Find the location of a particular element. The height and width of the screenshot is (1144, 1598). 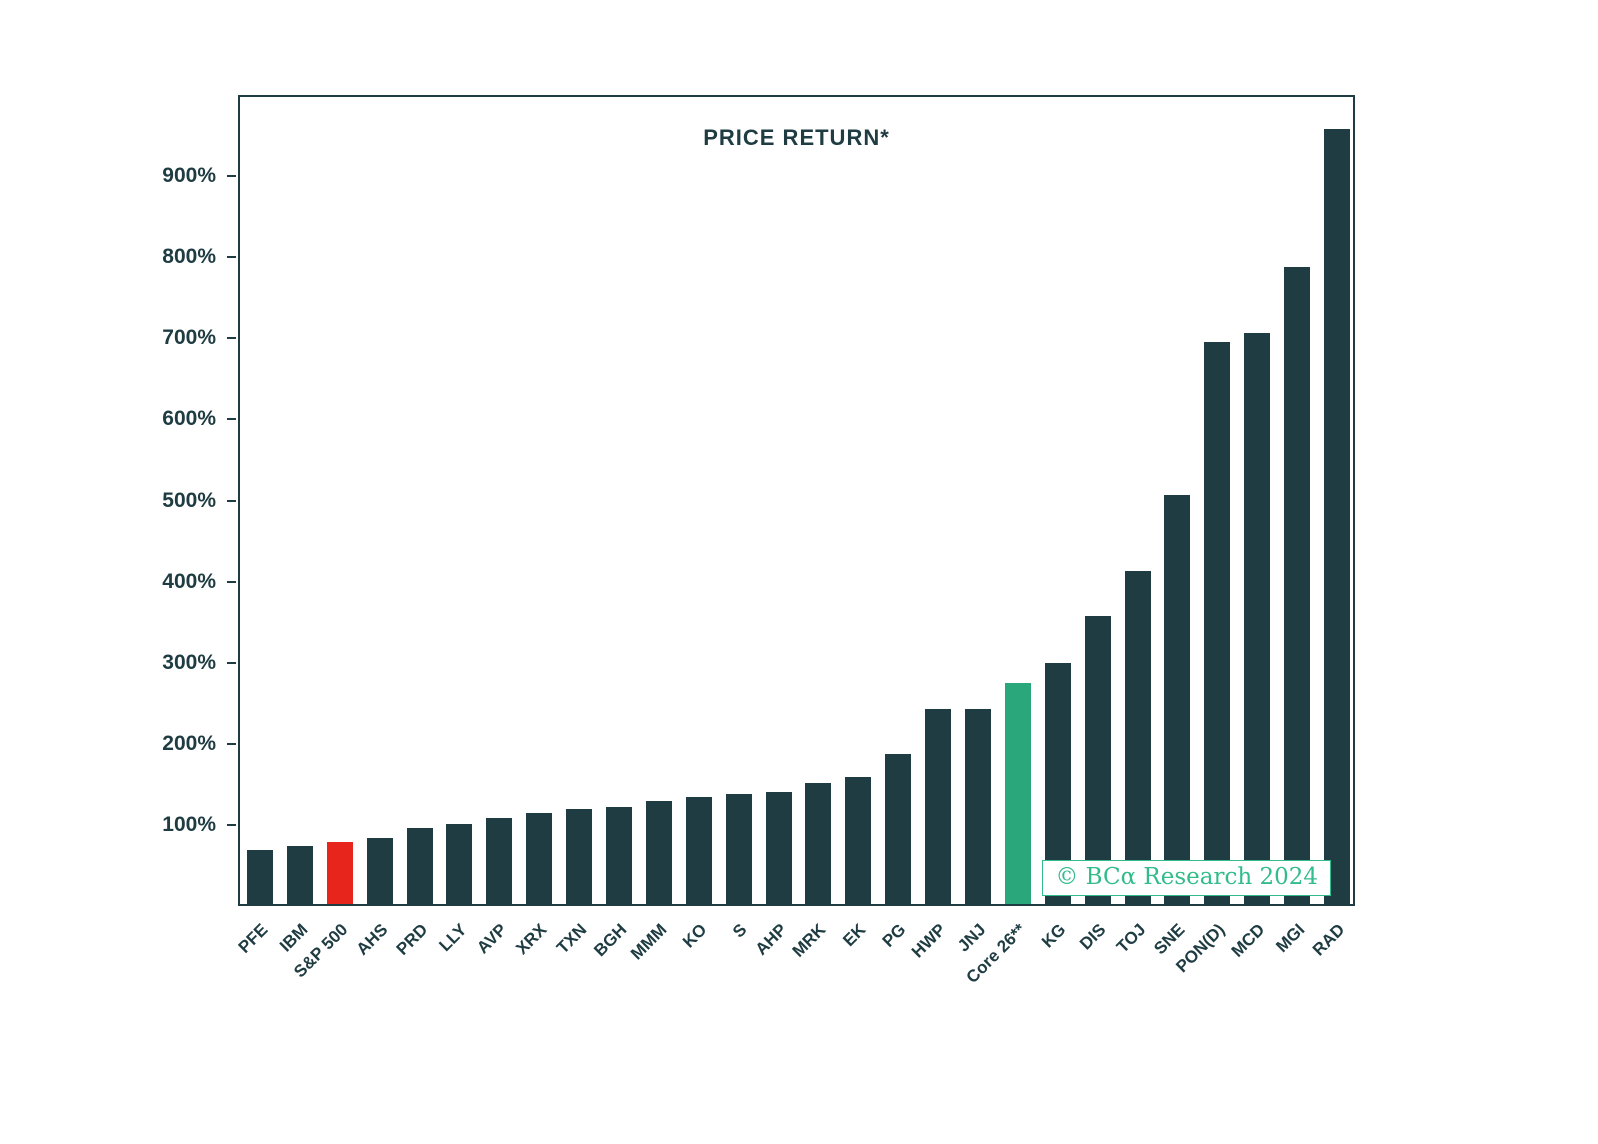

bar-s is located at coordinates (738, 848).